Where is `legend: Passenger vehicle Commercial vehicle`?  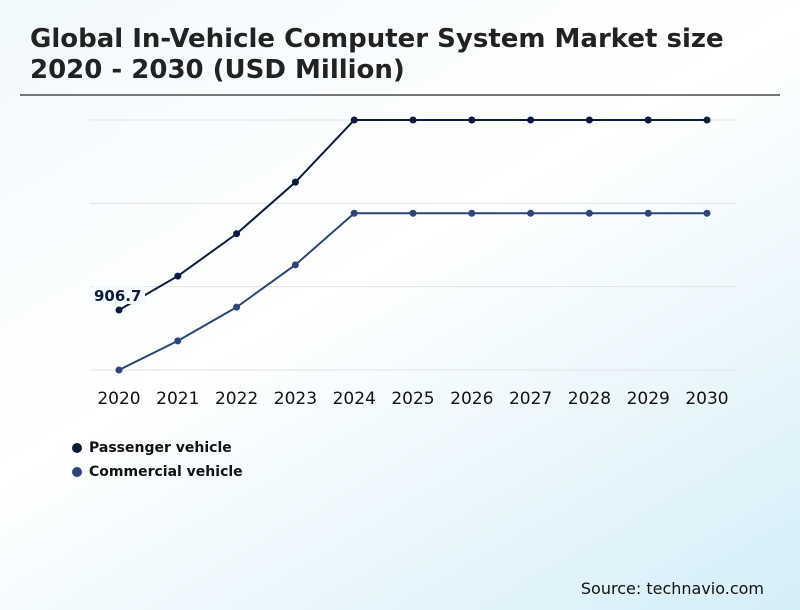
legend: Passenger vehicle Commercial vehicle is located at coordinates (157, 460).